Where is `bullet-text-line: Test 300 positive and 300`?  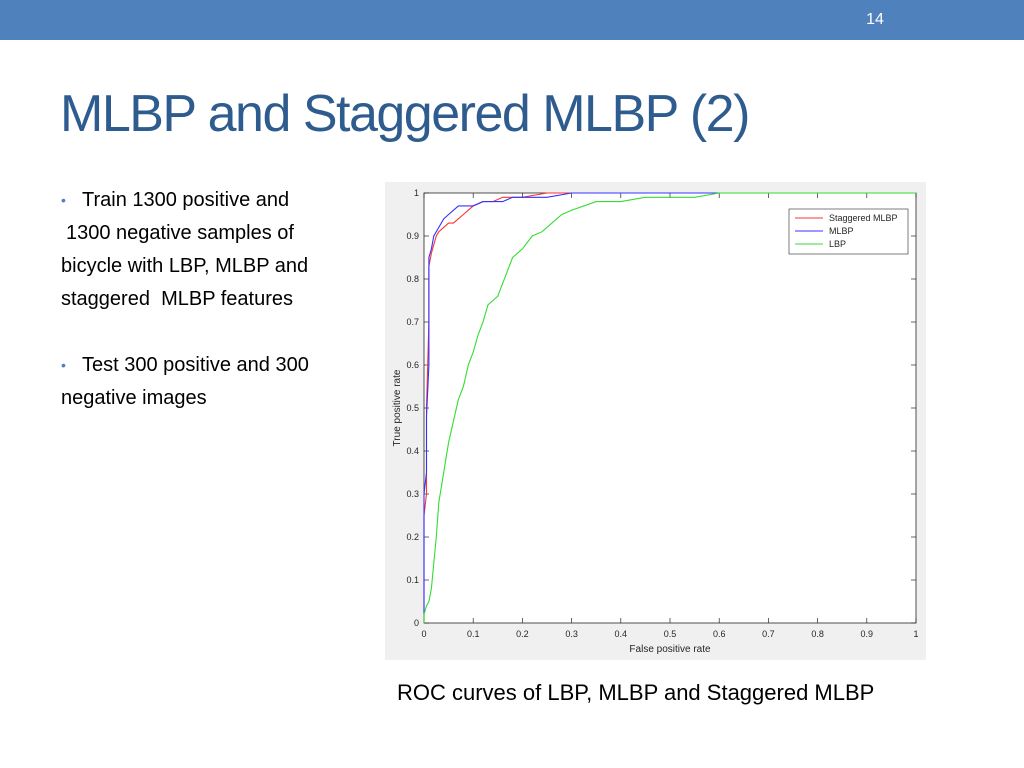 bullet-text-line: Test 300 positive and 300 is located at coordinates (195, 365).